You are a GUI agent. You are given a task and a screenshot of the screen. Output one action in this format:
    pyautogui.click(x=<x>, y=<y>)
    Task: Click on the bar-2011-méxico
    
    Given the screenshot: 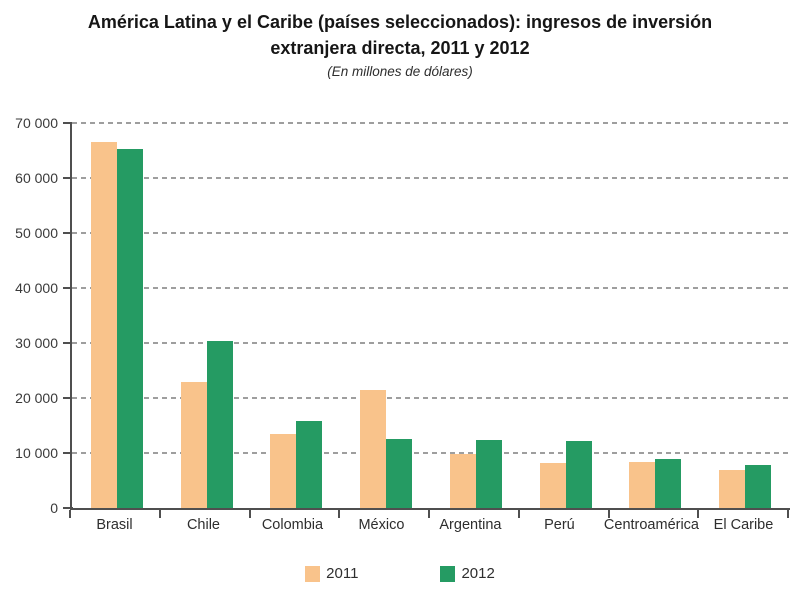 What is the action you would take?
    pyautogui.click(x=373, y=449)
    